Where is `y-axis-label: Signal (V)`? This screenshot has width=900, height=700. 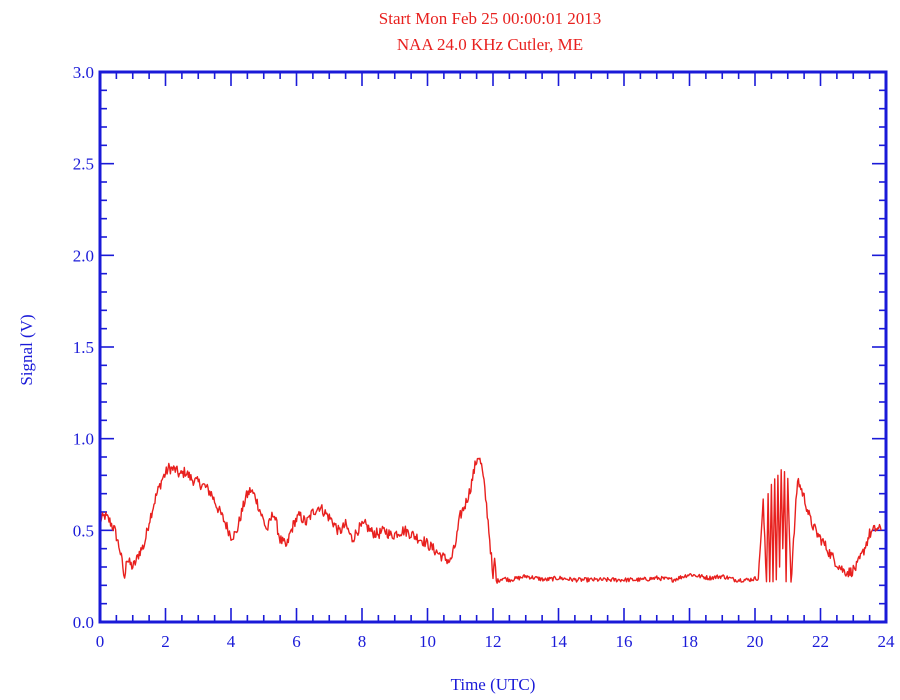
y-axis-label: Signal (V) is located at coordinates (26, 349).